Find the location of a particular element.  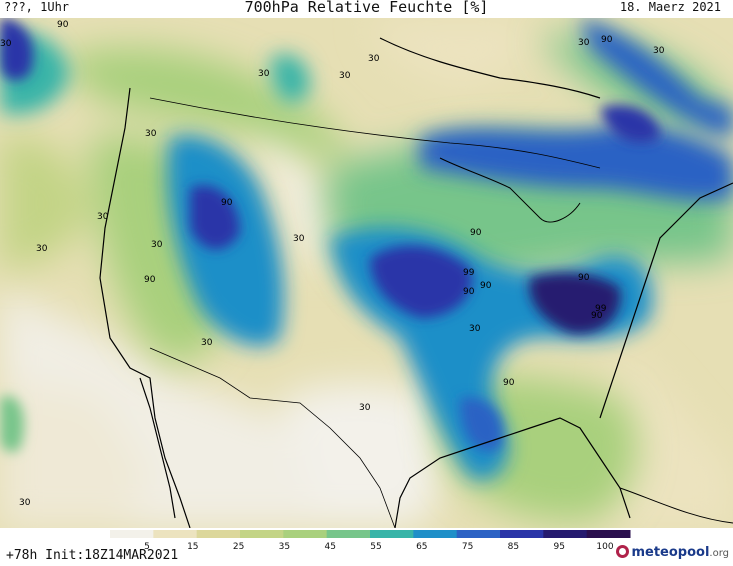

canada-us-border is located at coordinates (375, 133).